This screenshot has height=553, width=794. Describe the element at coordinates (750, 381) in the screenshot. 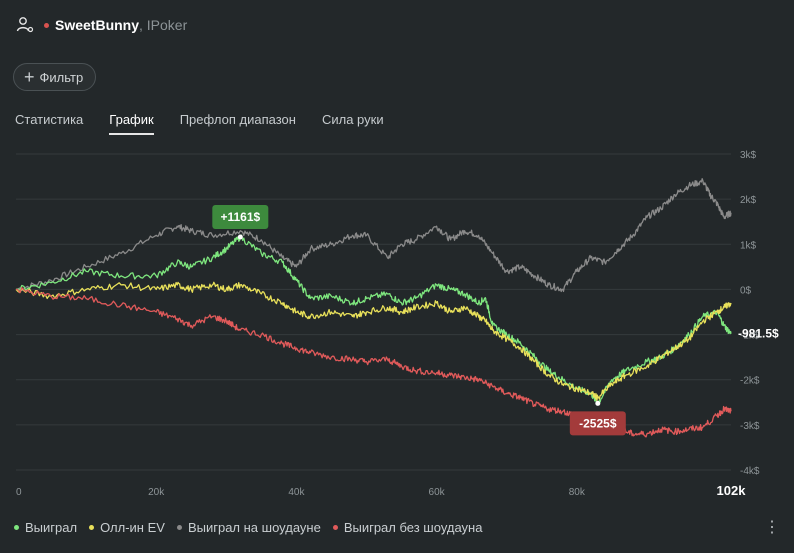

I see `y-tick-label: -2k$` at that location.